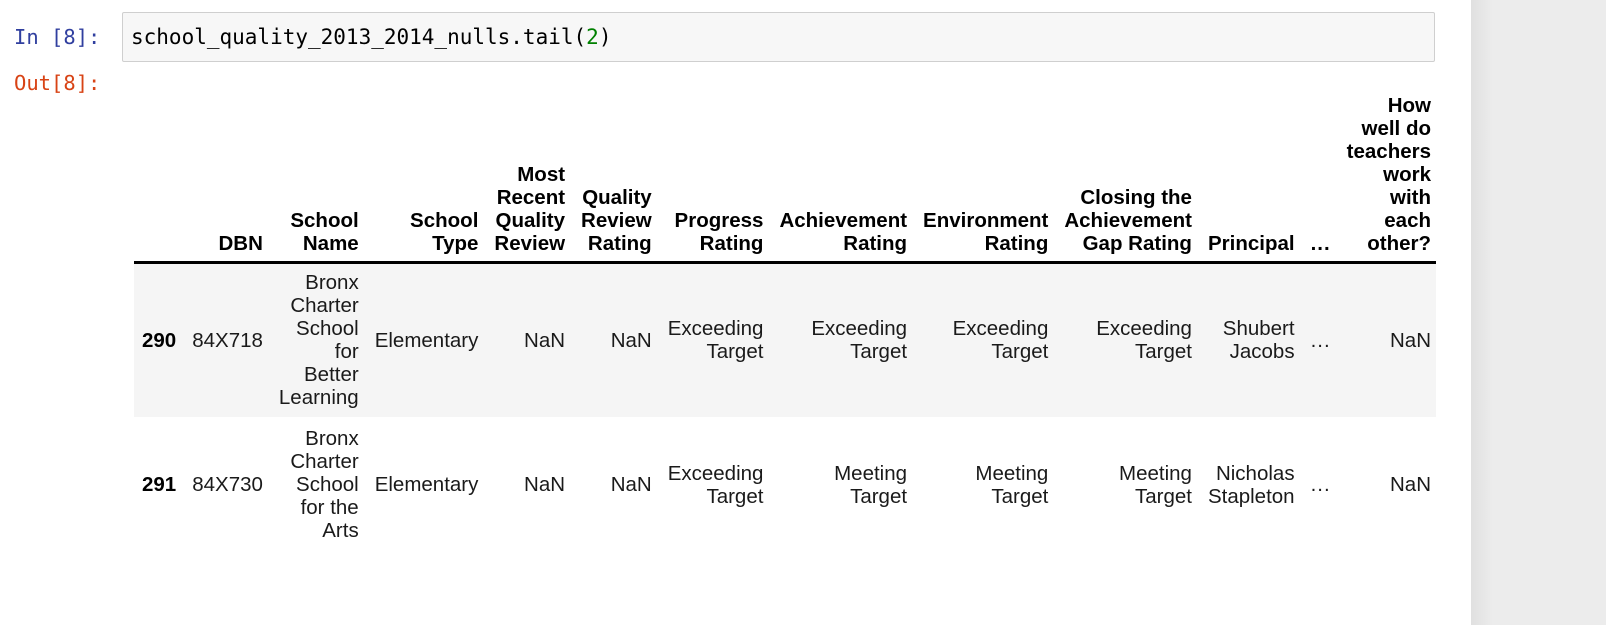 The width and height of the screenshot is (1606, 625). Describe the element at coordinates (1251, 243) in the screenshot. I see `column-header-principal: Principal` at that location.